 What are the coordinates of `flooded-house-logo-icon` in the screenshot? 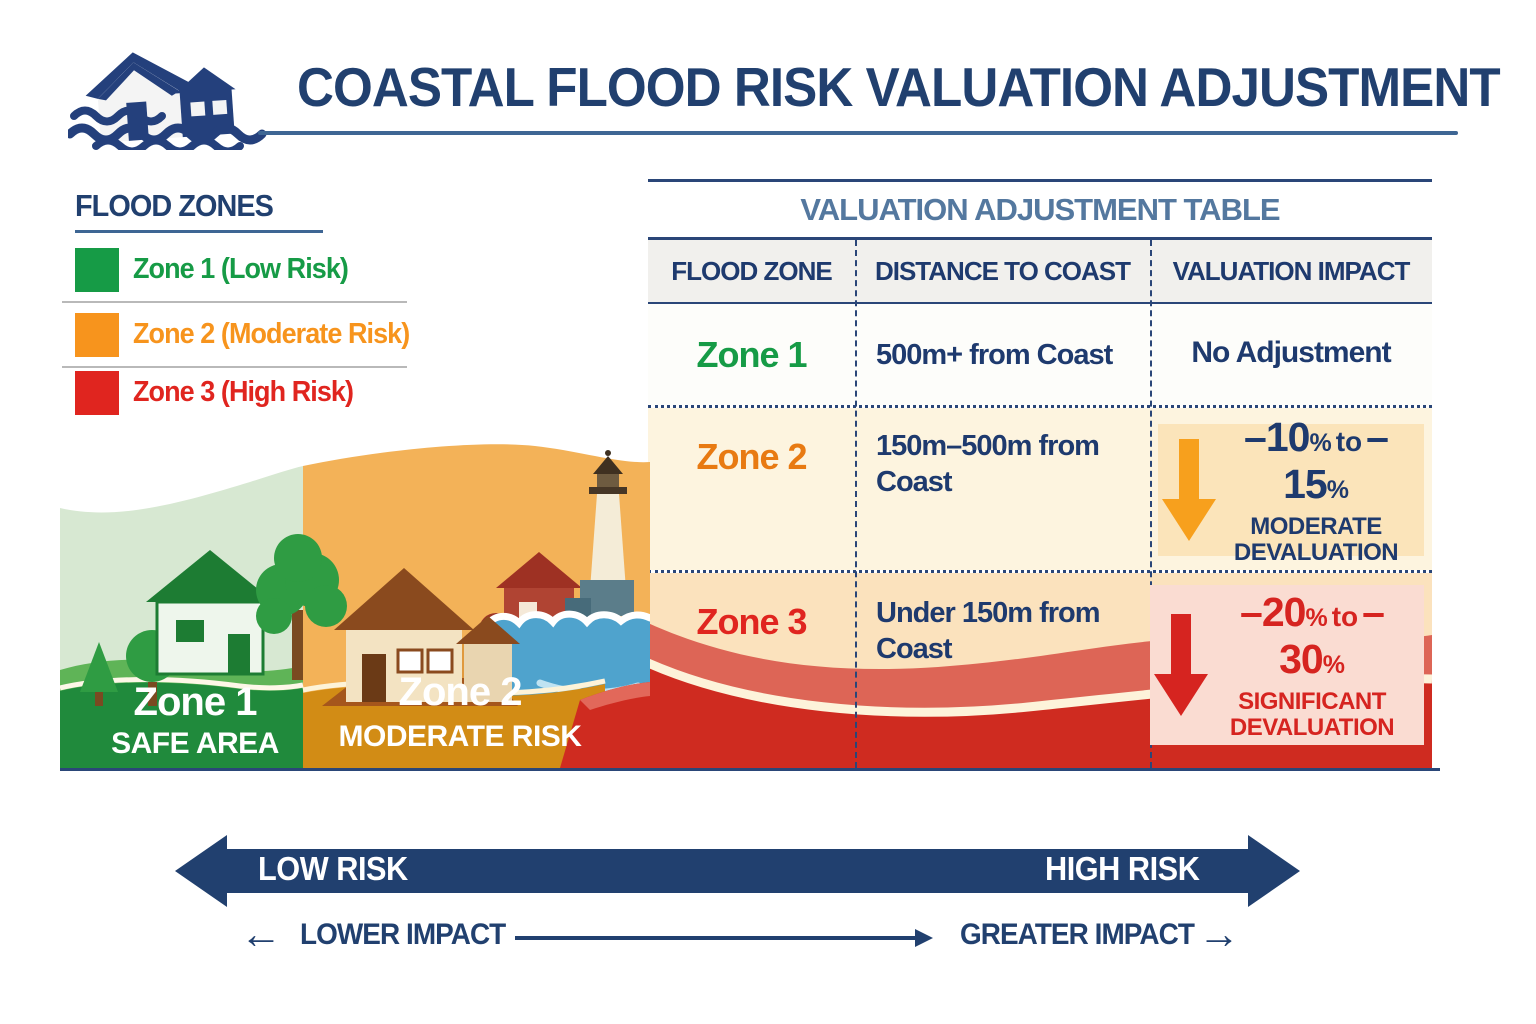 It's located at (167, 101).